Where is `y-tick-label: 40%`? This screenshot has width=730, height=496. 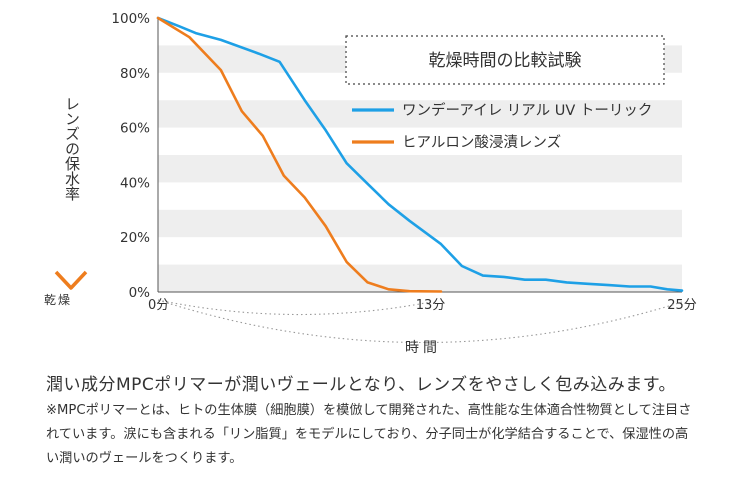 y-tick-label: 40% is located at coordinates (135, 183).